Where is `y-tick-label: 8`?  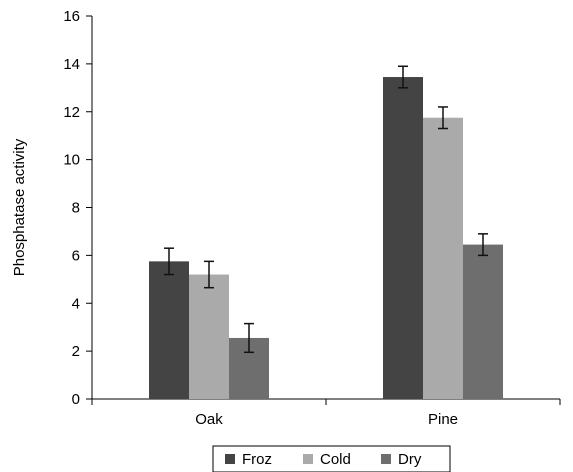 y-tick-label: 8 is located at coordinates (76, 208).